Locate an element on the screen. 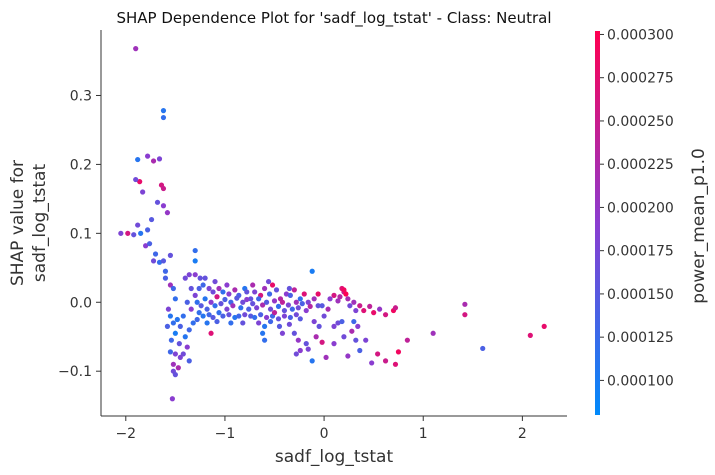  colorbar-tick-label: 0.000300 is located at coordinates (640, 35).